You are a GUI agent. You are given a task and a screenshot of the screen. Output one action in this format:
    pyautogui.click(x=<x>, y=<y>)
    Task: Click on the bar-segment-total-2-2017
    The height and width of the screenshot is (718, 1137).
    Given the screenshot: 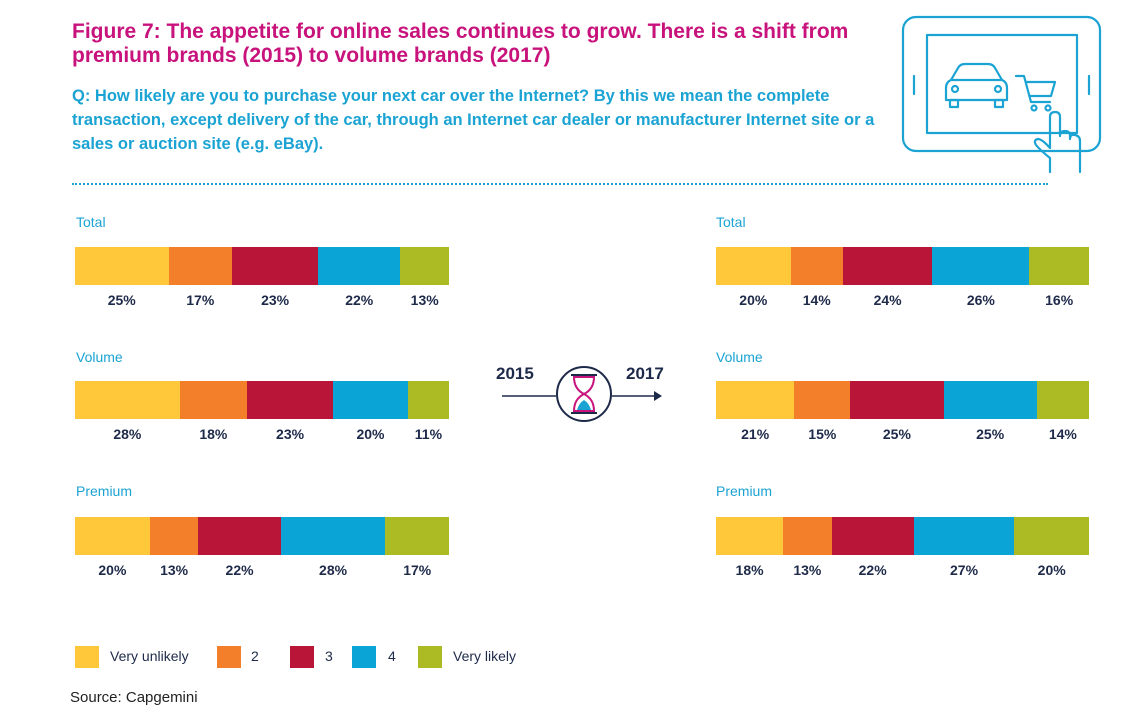 What is the action you would take?
    pyautogui.click(x=816, y=266)
    